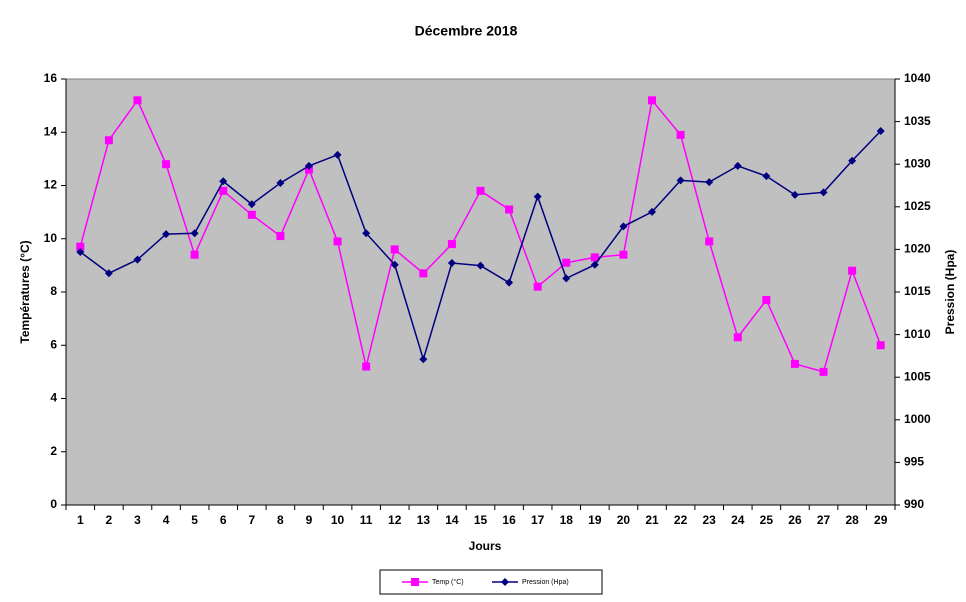  What do you see at coordinates (280, 520) in the screenshot?
I see `x-tick-label: 8` at bounding box center [280, 520].